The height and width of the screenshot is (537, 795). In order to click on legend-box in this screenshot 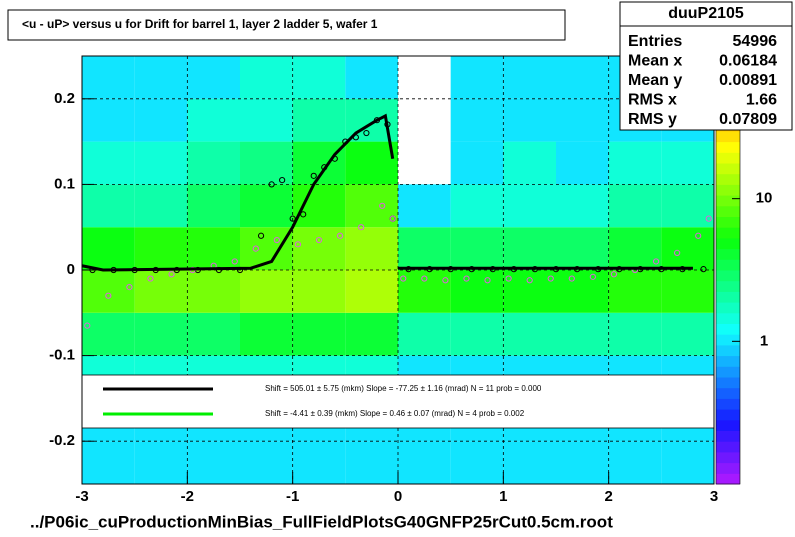, I will do `click(398, 401)`.